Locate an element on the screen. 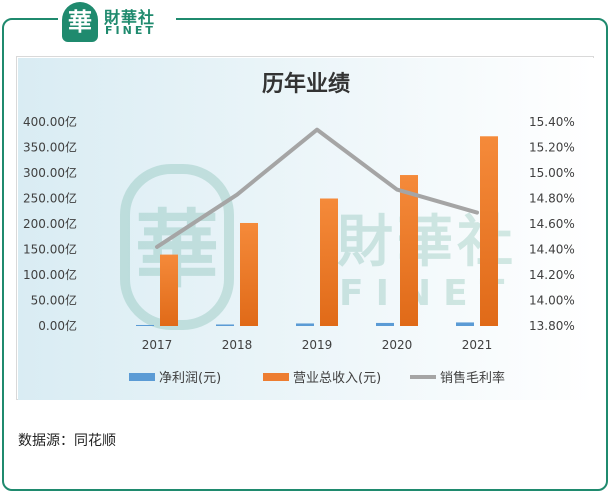 This screenshot has height=499, width=614. left-axis-tick-label: 300.00亿 is located at coordinates (50, 172).